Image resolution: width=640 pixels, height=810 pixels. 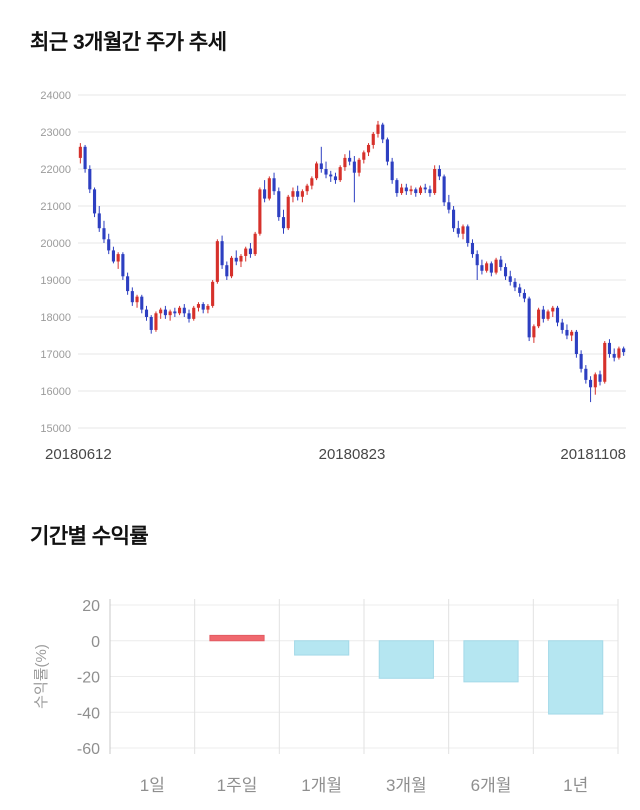 I want to click on price-trend-title: 최근 3개월간 주가 추세, so click(x=128, y=42).